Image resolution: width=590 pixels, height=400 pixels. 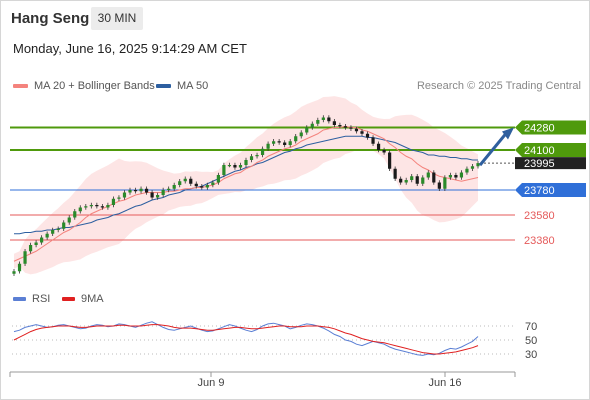 What do you see at coordinates (539, 216) in the screenshot?
I see `level-label-23580: 23580` at bounding box center [539, 216].